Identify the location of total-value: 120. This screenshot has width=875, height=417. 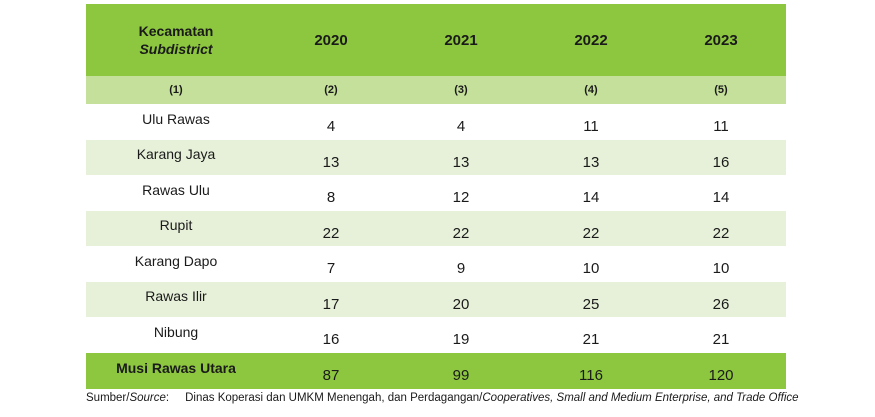
(721, 375).